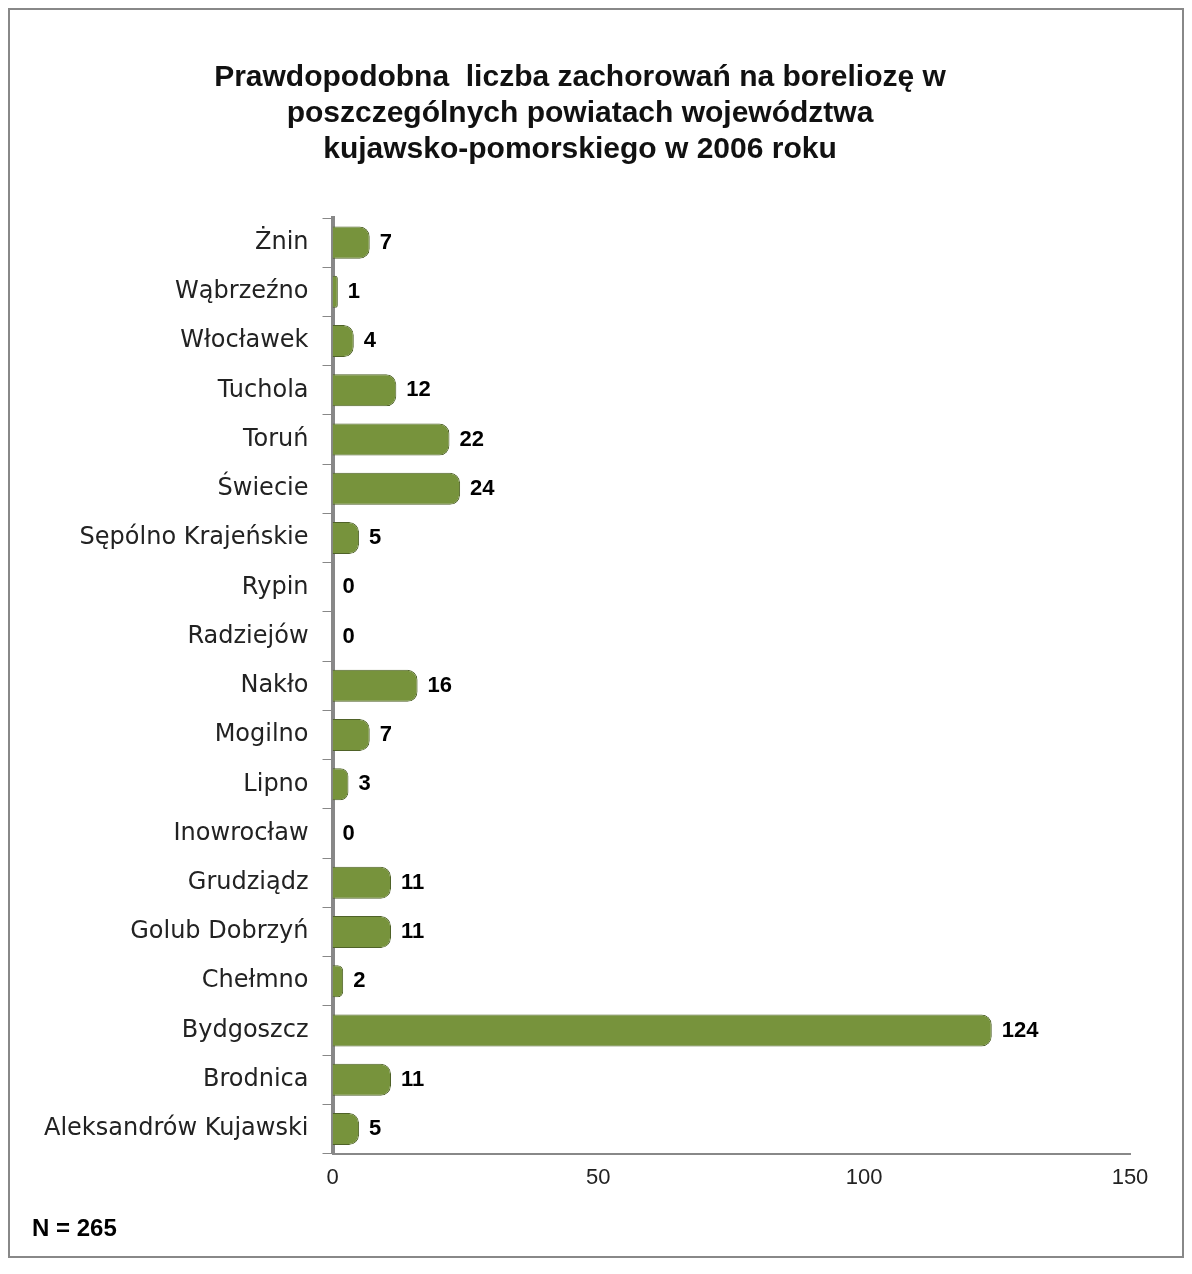 The width and height of the screenshot is (1192, 1274). Describe the element at coordinates (255, 979) in the screenshot. I see `y-tick-label: Chełmno` at that location.